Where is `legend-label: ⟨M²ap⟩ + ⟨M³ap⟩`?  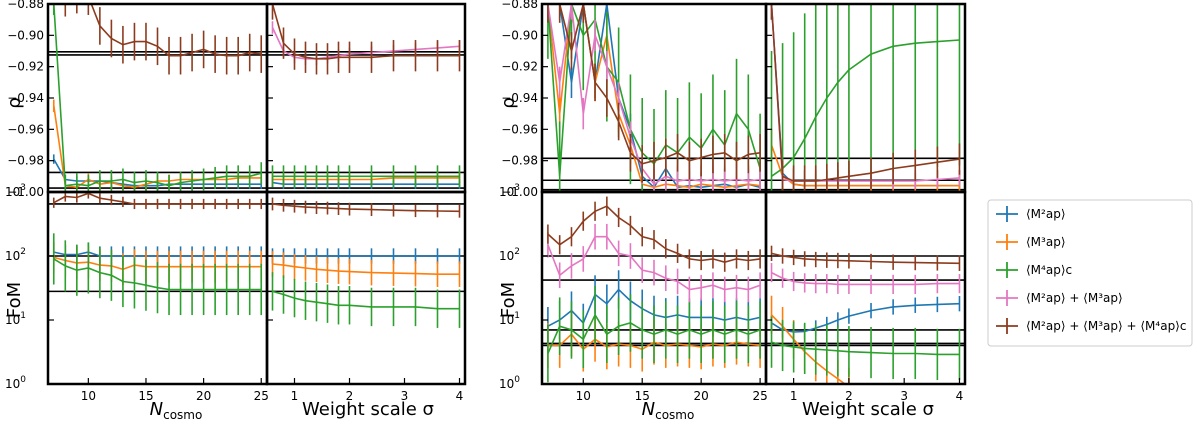
legend-label: ⟨M²ap⟩ + ⟨M³ap⟩ is located at coordinates (1074, 298).